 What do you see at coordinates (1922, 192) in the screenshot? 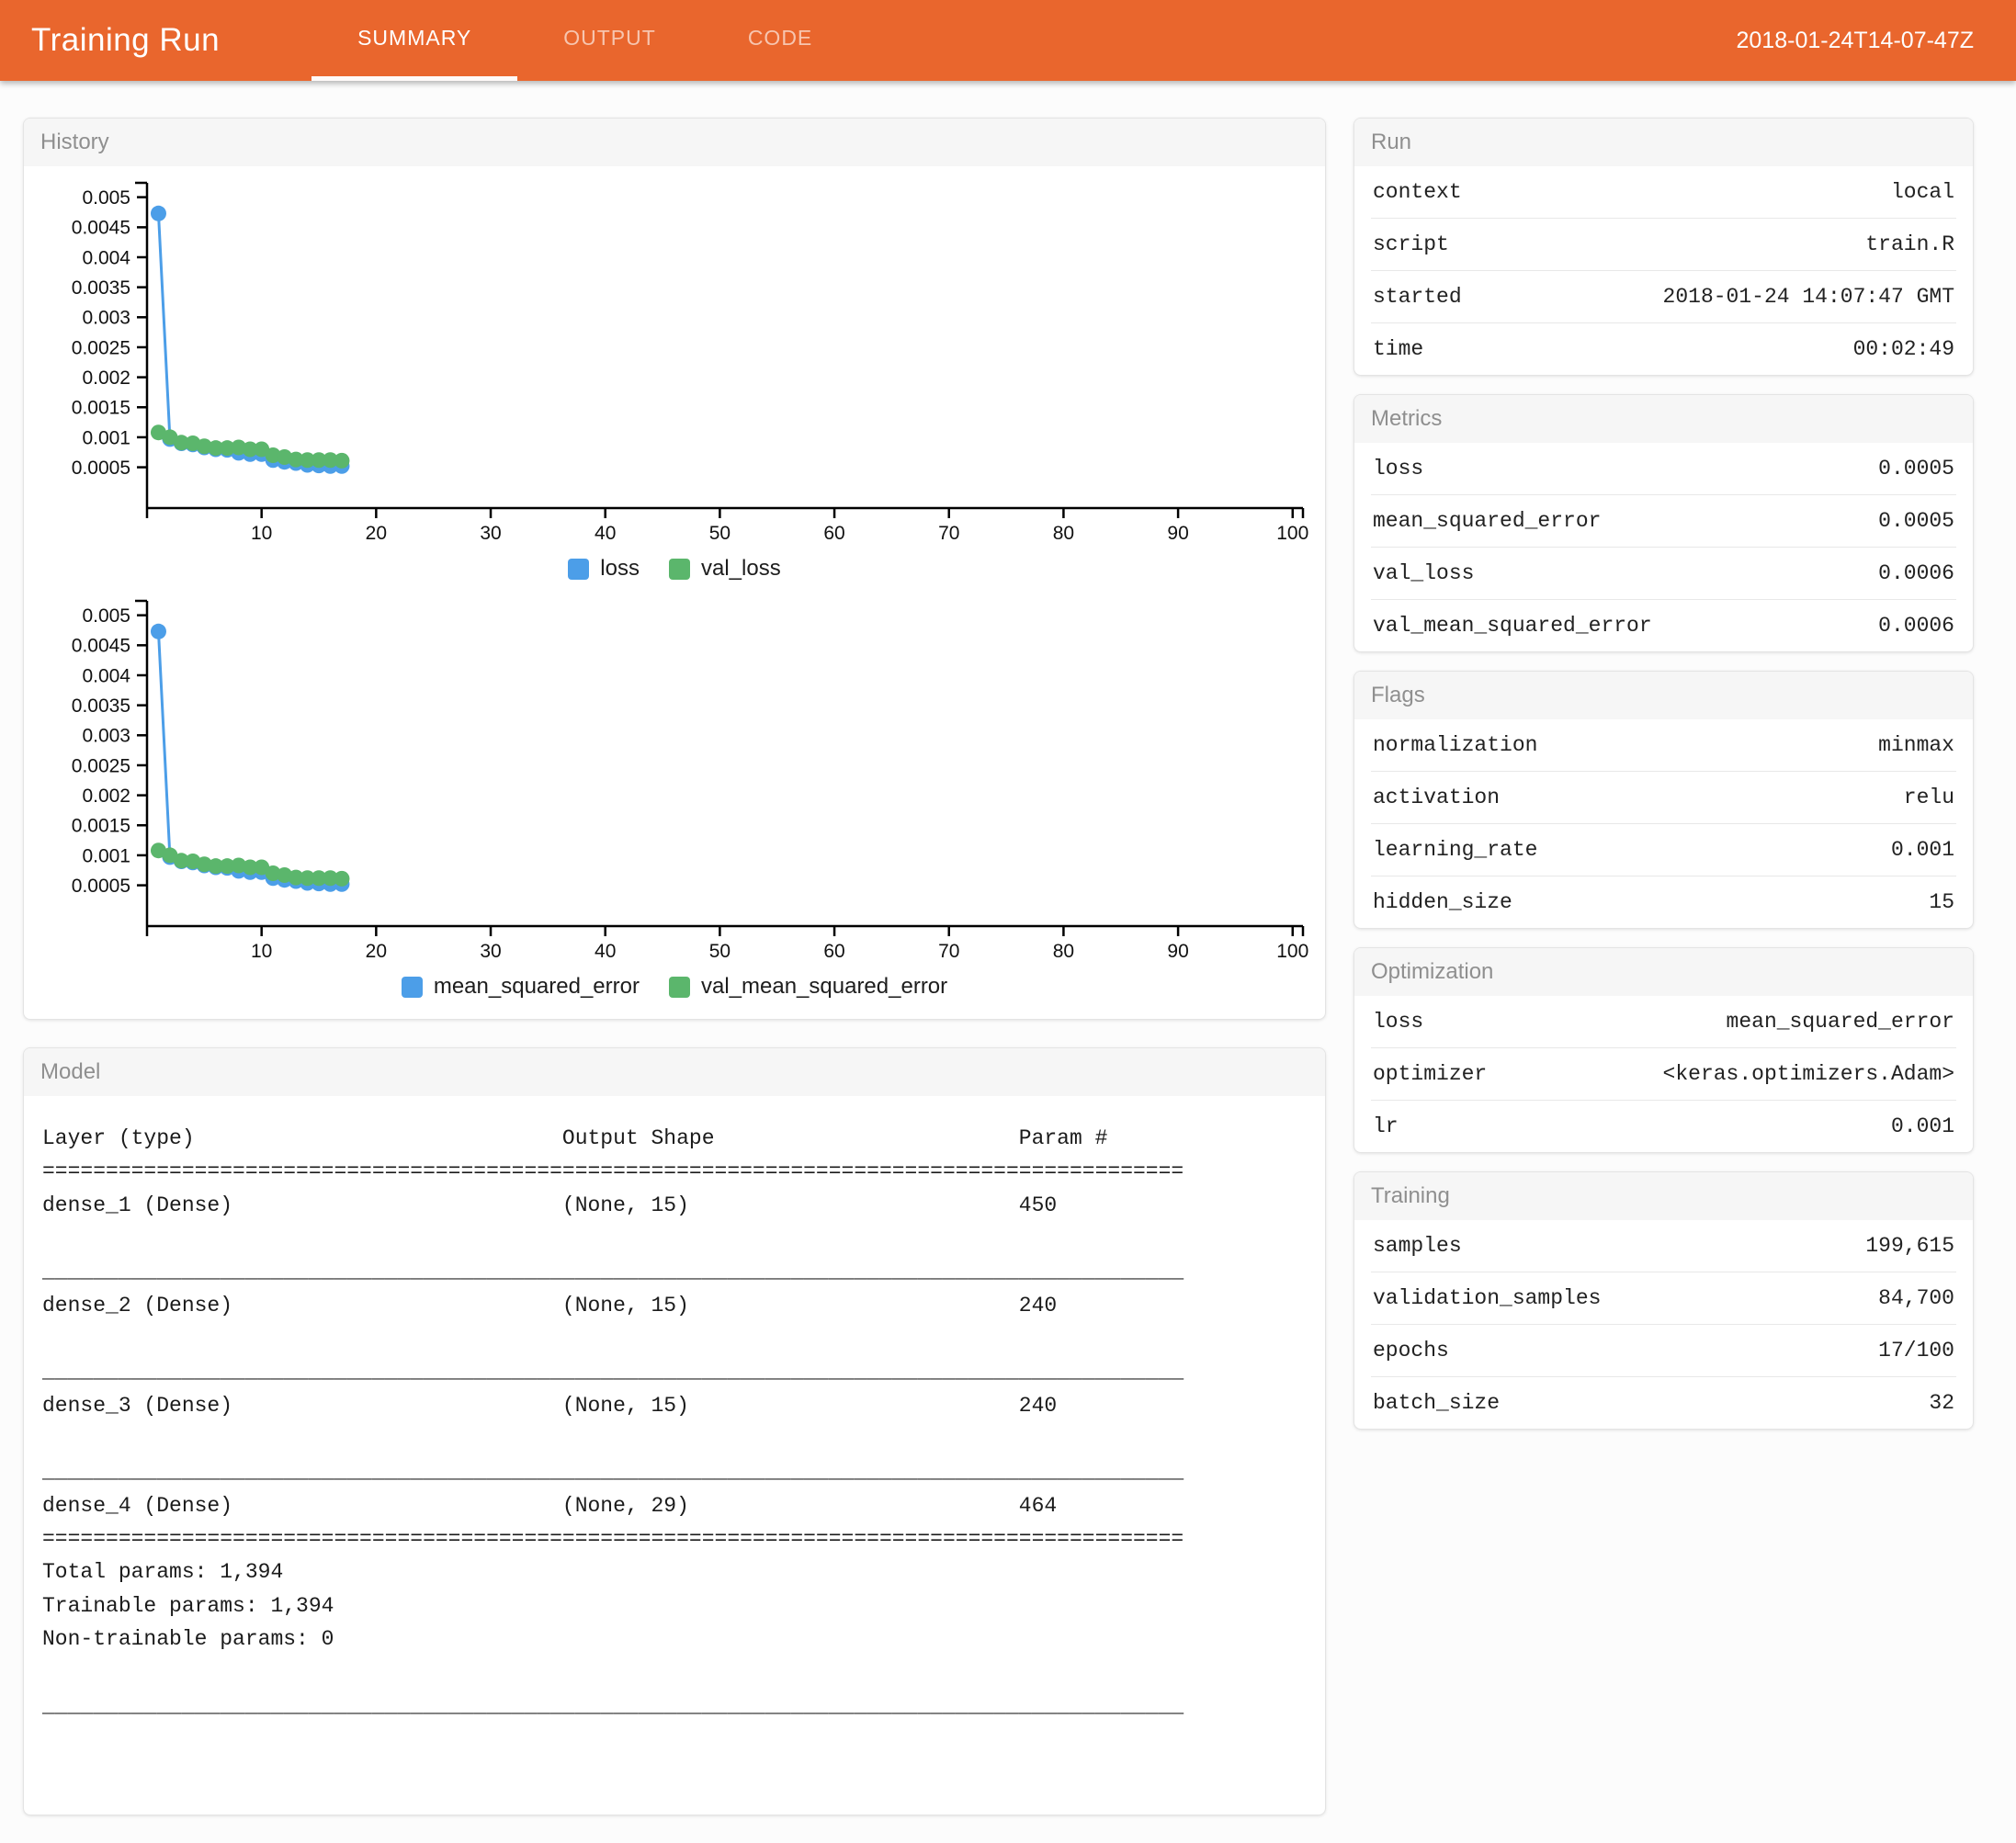
I see `kv-value: local` at bounding box center [1922, 192].